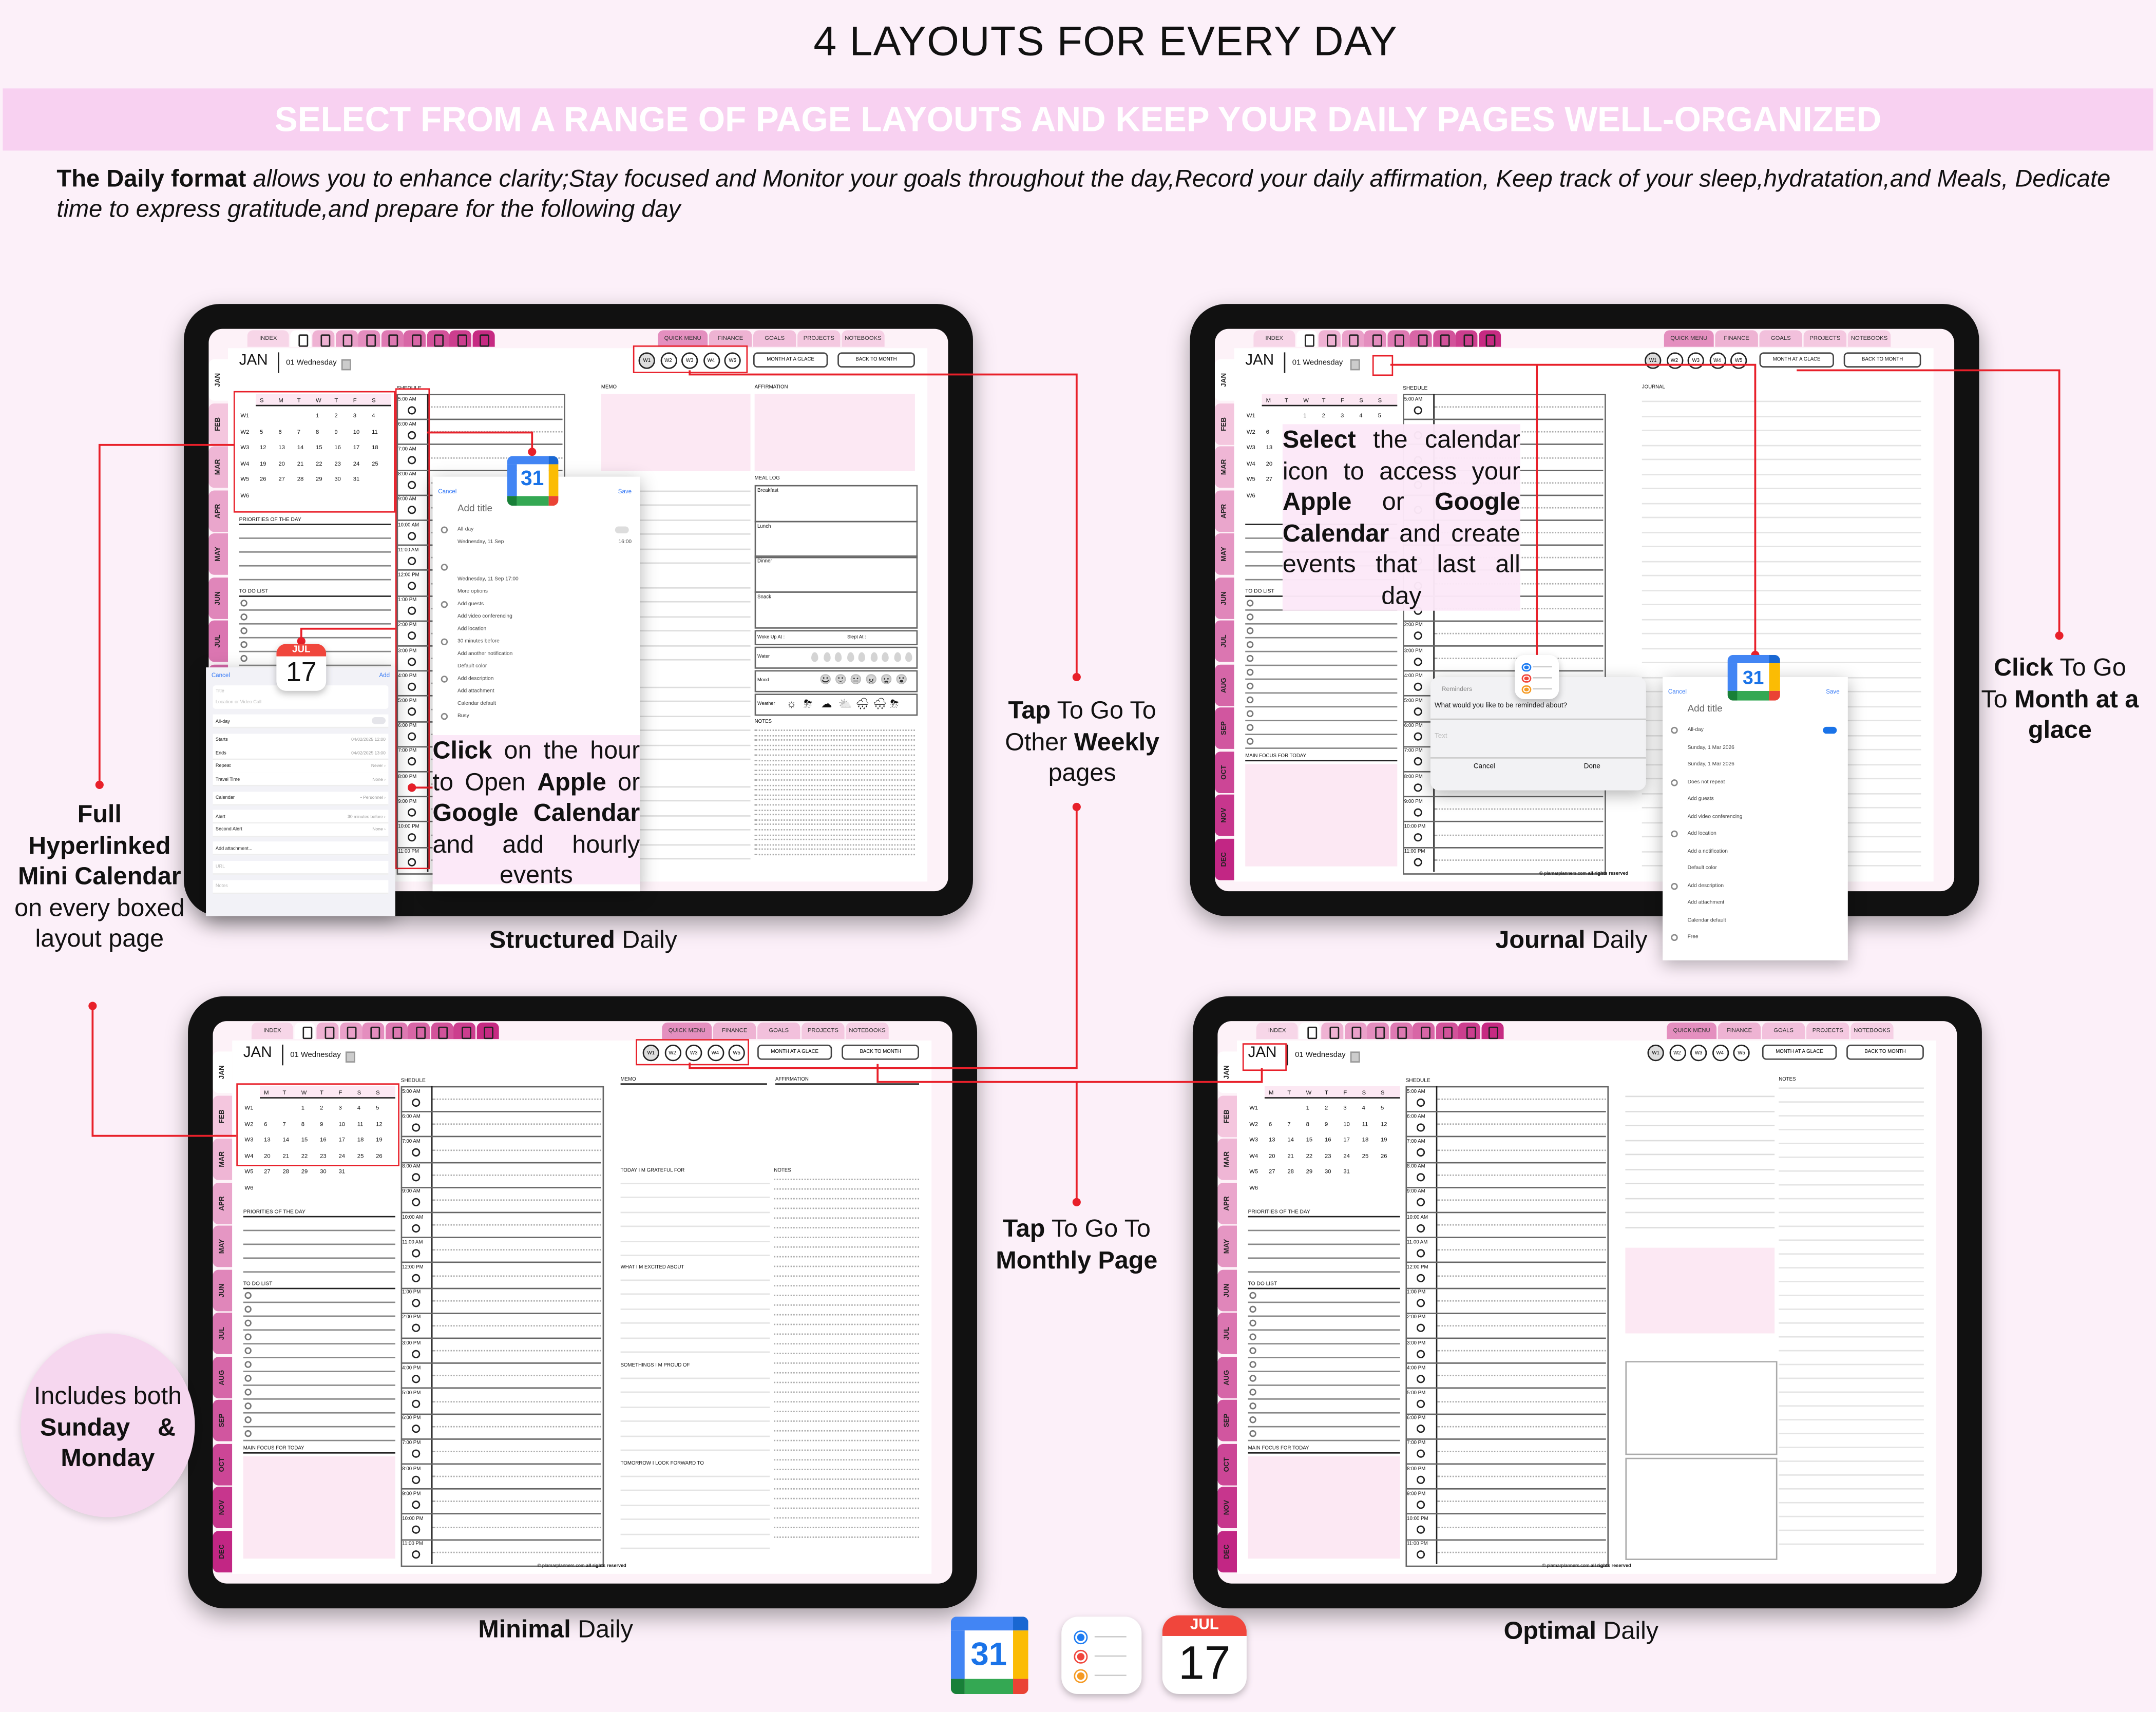  Describe the element at coordinates (416, 1300) in the screenshot. I see `hour-slot-100pm: 1:00 PM` at that location.